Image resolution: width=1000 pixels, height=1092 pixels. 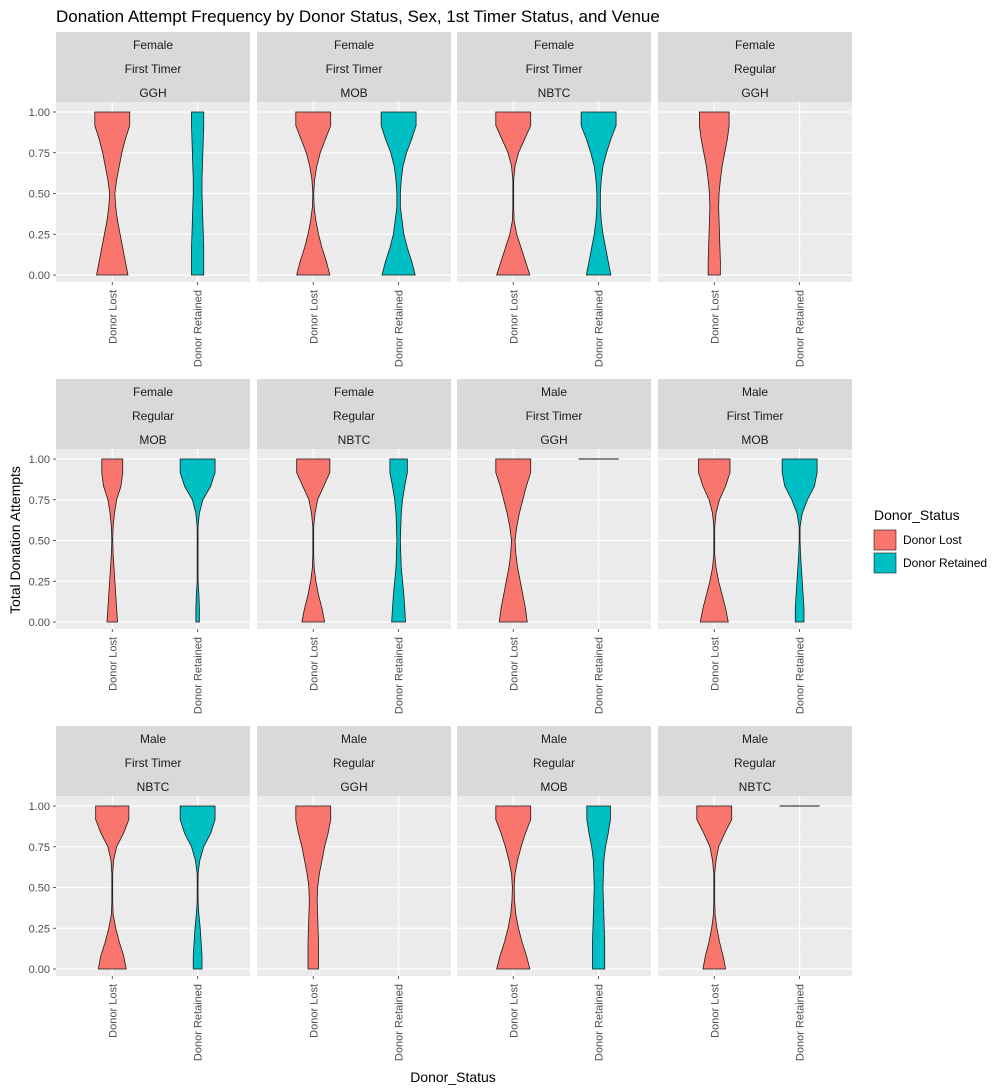 I want to click on legend-key-donor-lost, so click(x=885, y=540).